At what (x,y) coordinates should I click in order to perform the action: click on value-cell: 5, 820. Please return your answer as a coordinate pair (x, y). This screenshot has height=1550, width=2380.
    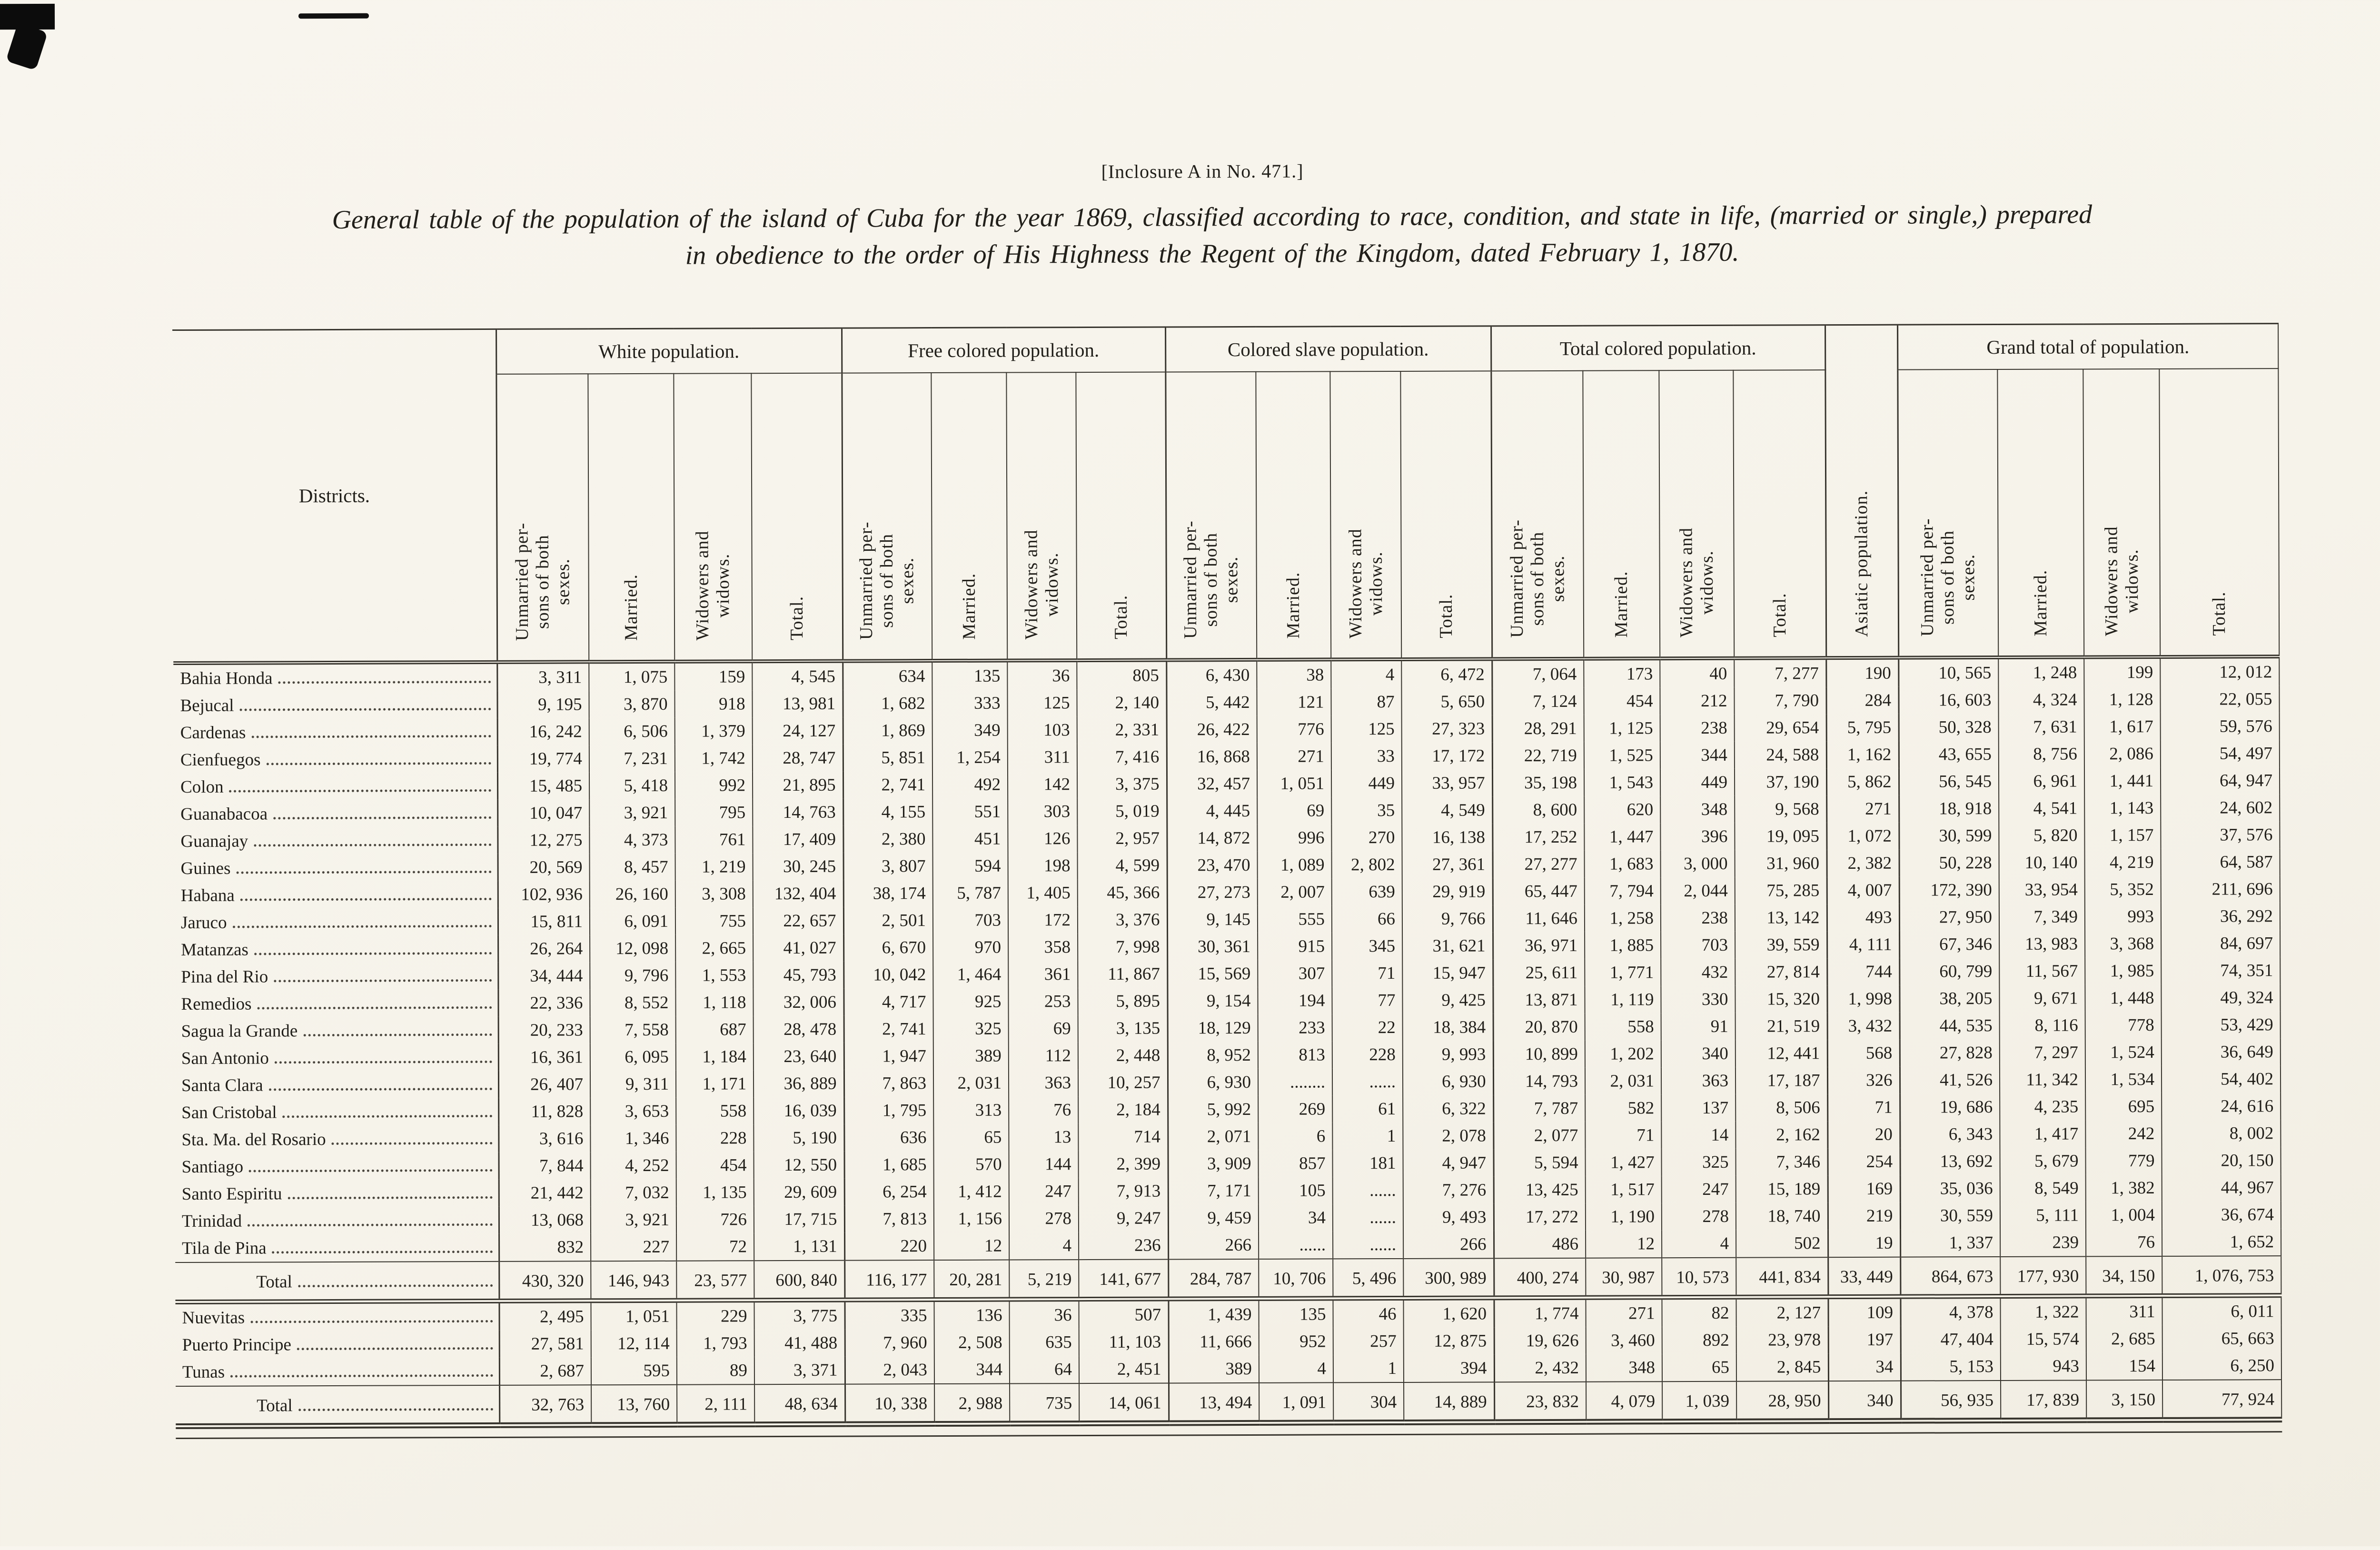
    Looking at the image, I should click on (2042, 836).